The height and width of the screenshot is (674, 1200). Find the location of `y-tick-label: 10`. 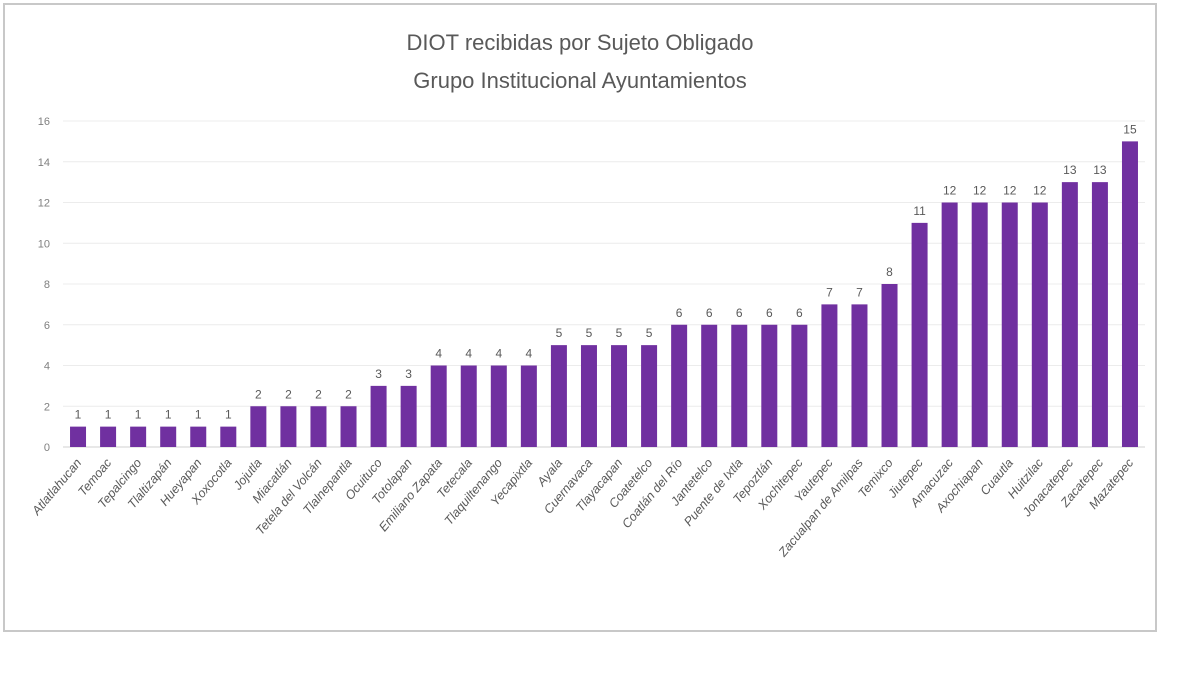

y-tick-label: 10 is located at coordinates (44, 244).